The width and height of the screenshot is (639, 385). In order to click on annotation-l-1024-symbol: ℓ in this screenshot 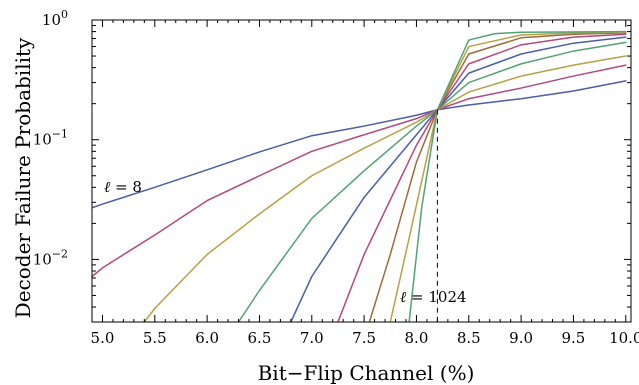, I will do `click(403, 297)`.